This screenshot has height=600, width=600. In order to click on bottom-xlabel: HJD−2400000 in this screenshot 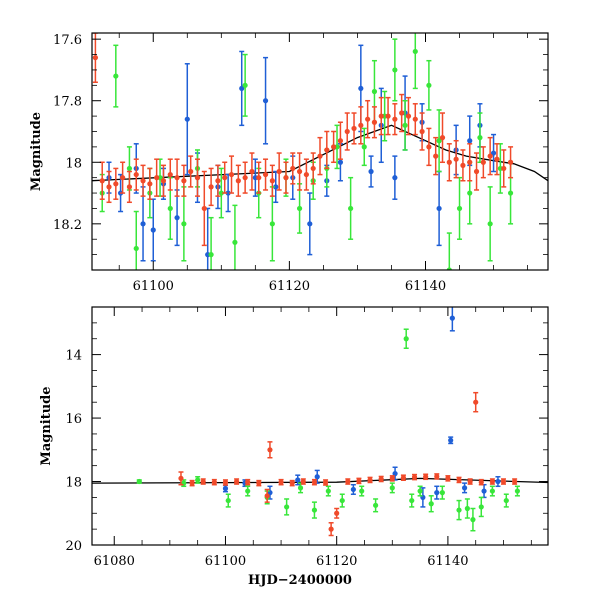, I will do `click(300, 580)`.